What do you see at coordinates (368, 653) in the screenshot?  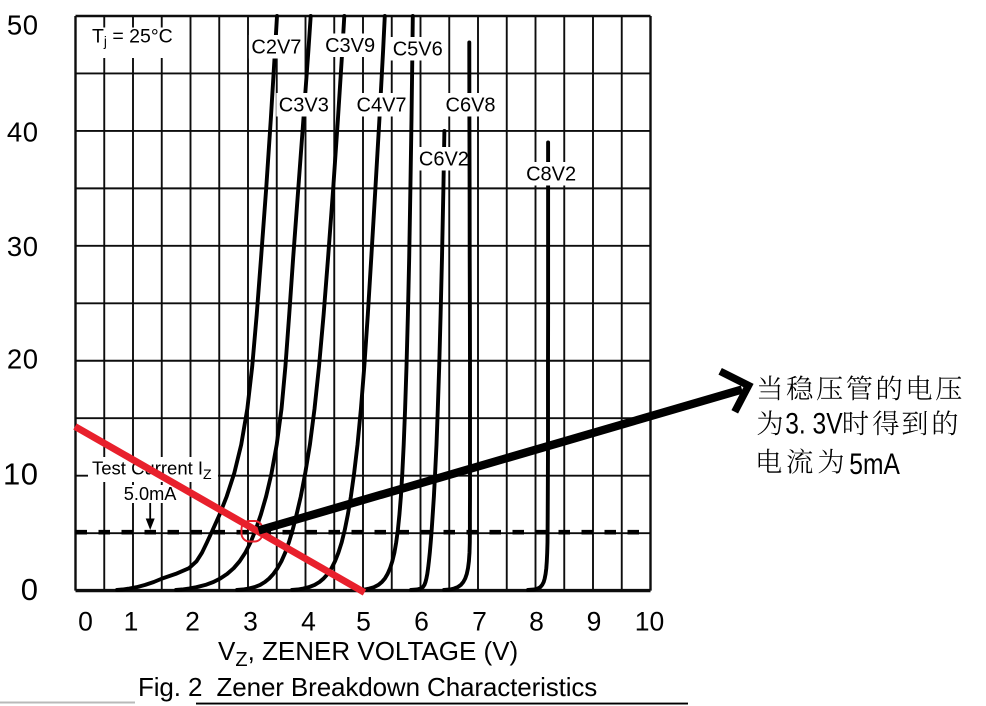 I see `svg-text: VZ, ZENER VOLTAGE (V)` at bounding box center [368, 653].